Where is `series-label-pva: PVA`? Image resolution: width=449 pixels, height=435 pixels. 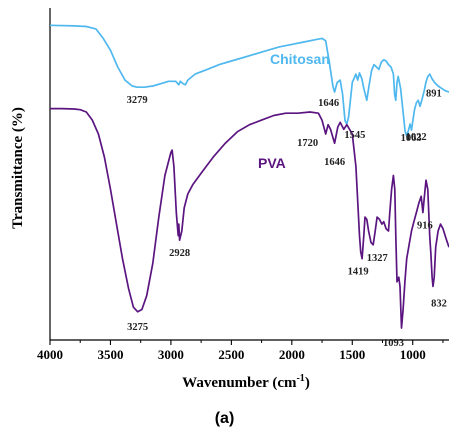
series-label-pva: PVA is located at coordinates (272, 163).